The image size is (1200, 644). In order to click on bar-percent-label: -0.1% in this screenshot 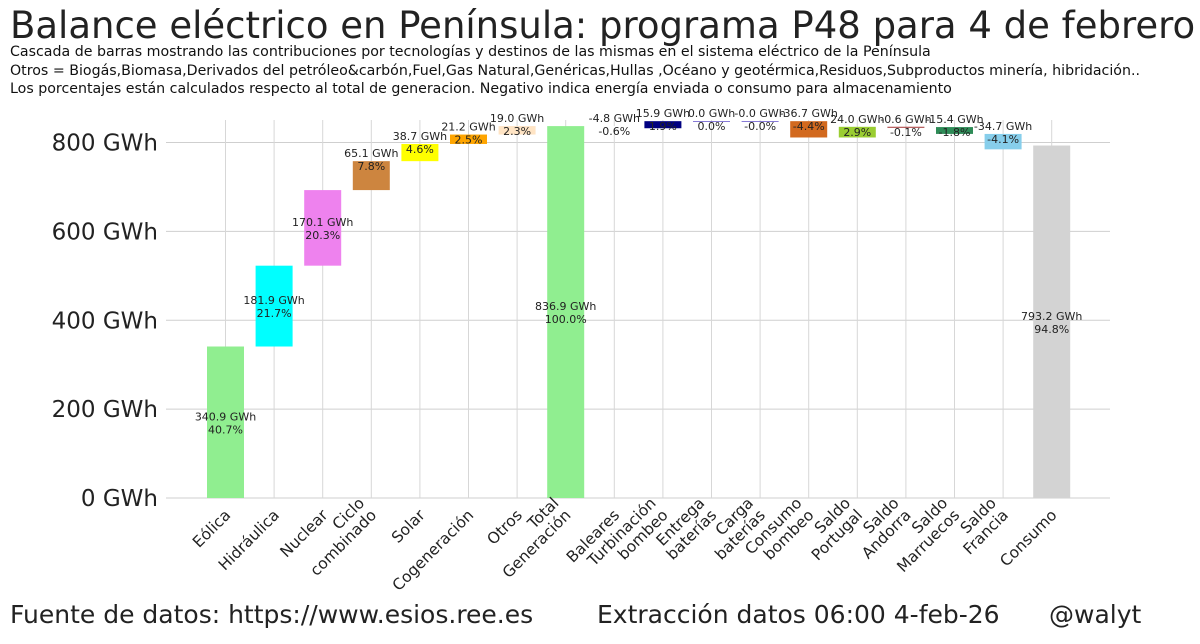, I will do `click(906, 132)`.